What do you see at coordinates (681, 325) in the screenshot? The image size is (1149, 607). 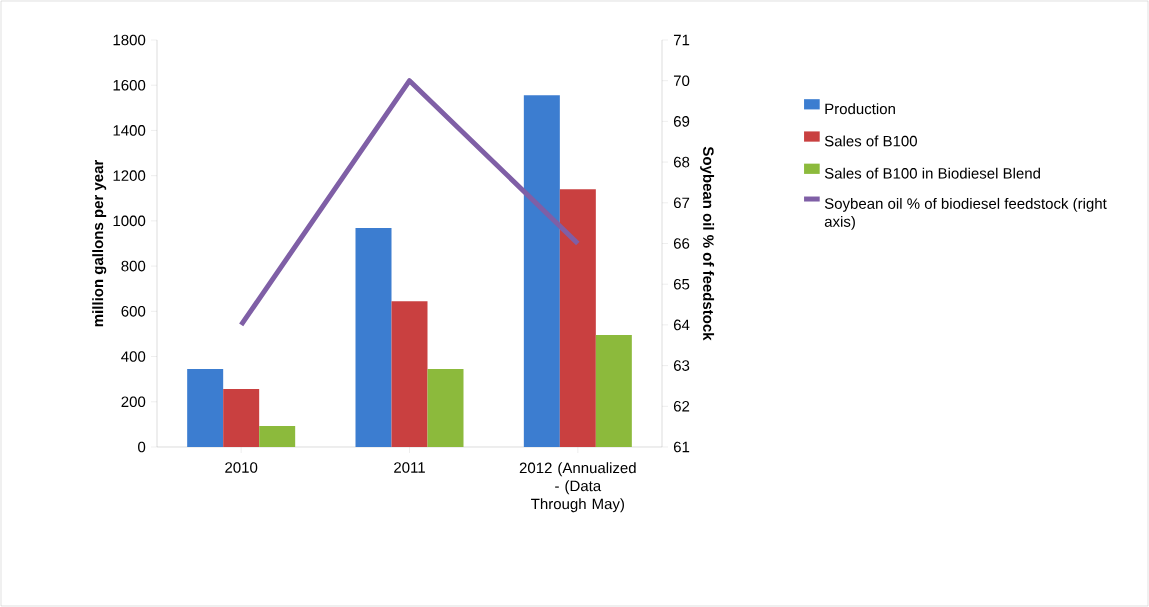 I see `y2-tick-label: 64` at bounding box center [681, 325].